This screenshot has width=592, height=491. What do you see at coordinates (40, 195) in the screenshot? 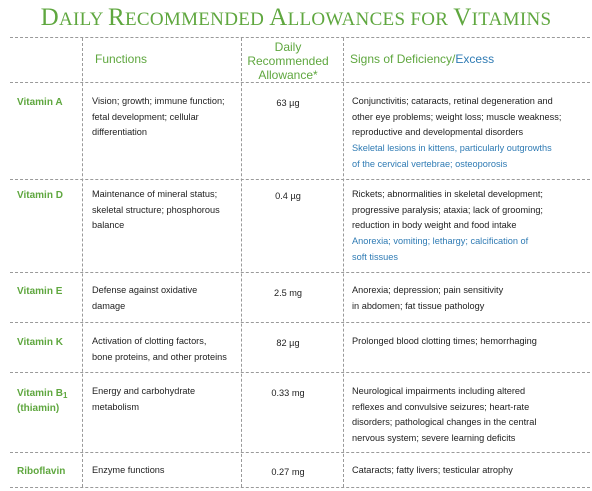
I see `vitamin-name: Vitamin D` at bounding box center [40, 195].